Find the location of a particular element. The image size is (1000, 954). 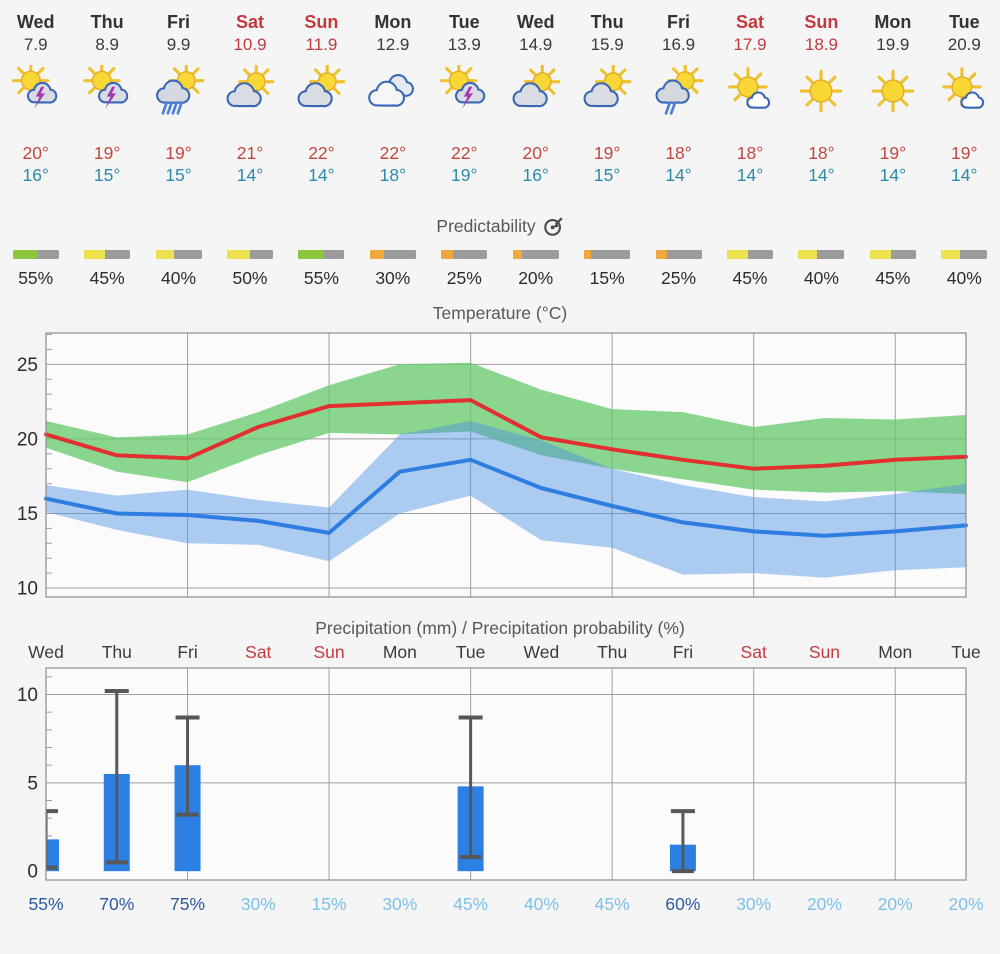

temp-ytick-label: 10 is located at coordinates (27, 589).